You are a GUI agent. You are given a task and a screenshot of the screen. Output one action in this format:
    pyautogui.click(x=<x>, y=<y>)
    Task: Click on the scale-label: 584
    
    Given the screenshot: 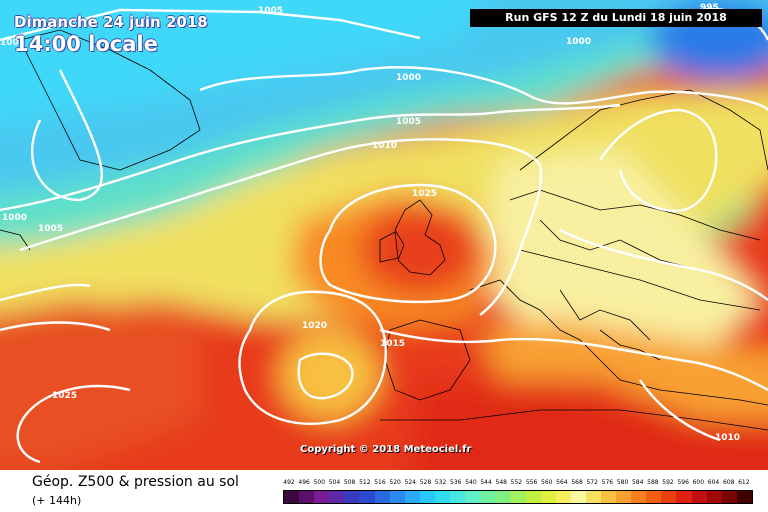 What is the action you would take?
    pyautogui.click(x=637, y=482)
    